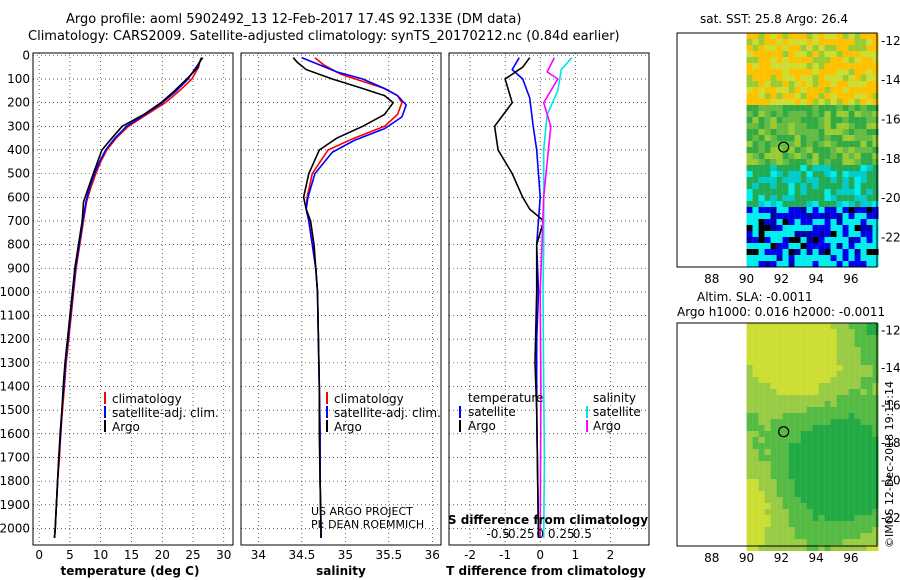 This screenshot has width=900, height=580. Describe the element at coordinates (345, 555) in the screenshot. I see `salinity-tick-labels: 34 34.5 35 35.5 36` at that location.